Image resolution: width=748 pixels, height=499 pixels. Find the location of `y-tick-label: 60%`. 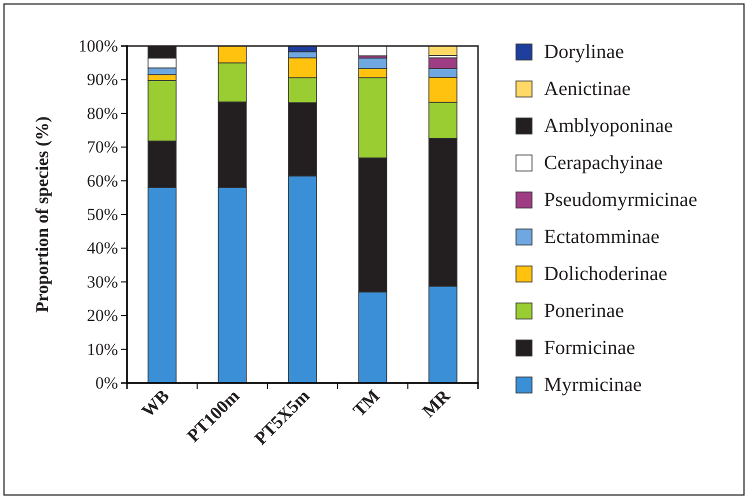

y-tick-label: 60% is located at coordinates (102, 180).